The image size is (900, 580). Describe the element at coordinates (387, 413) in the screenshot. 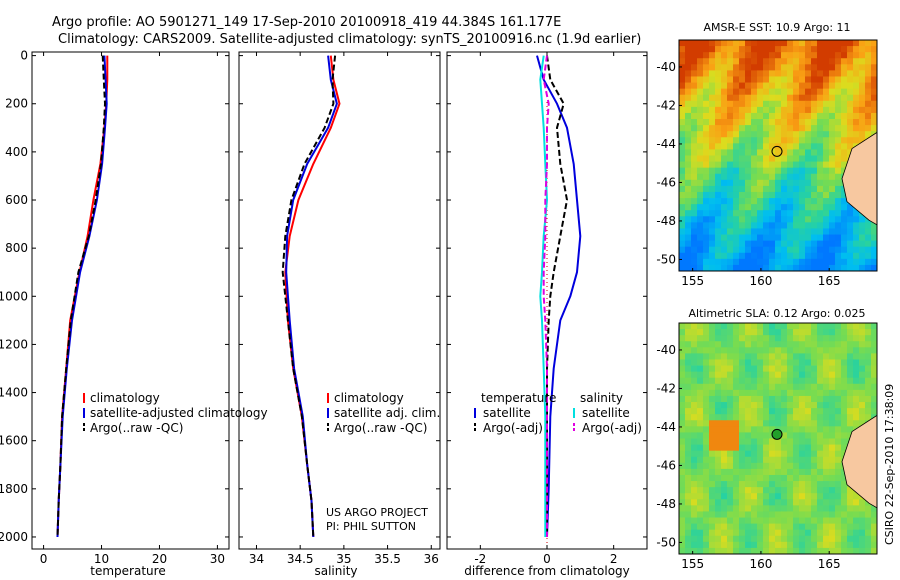

I see `legend-entry: satellite adj. clim.` at that location.